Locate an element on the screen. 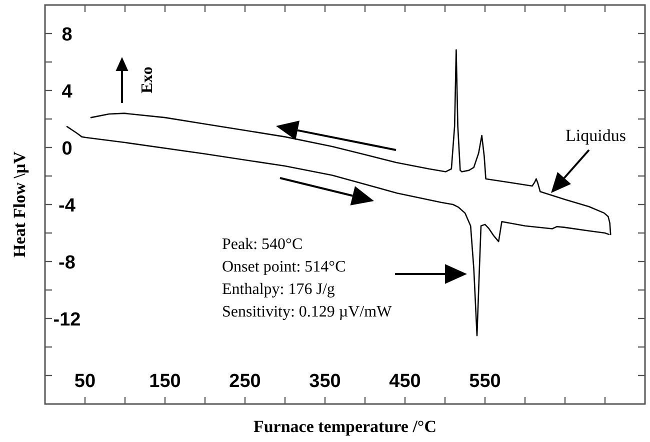  y-tick-label: -8 is located at coordinates (67, 263).